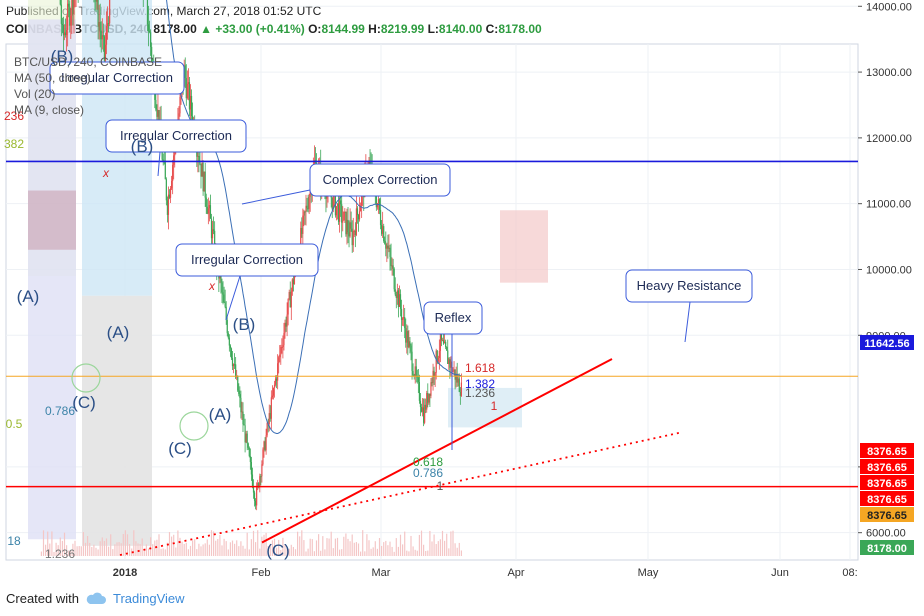 The width and height of the screenshot is (924, 616). Describe the element at coordinates (117, 77) in the screenshot. I see `callout-label: Irregular Correction` at that location.